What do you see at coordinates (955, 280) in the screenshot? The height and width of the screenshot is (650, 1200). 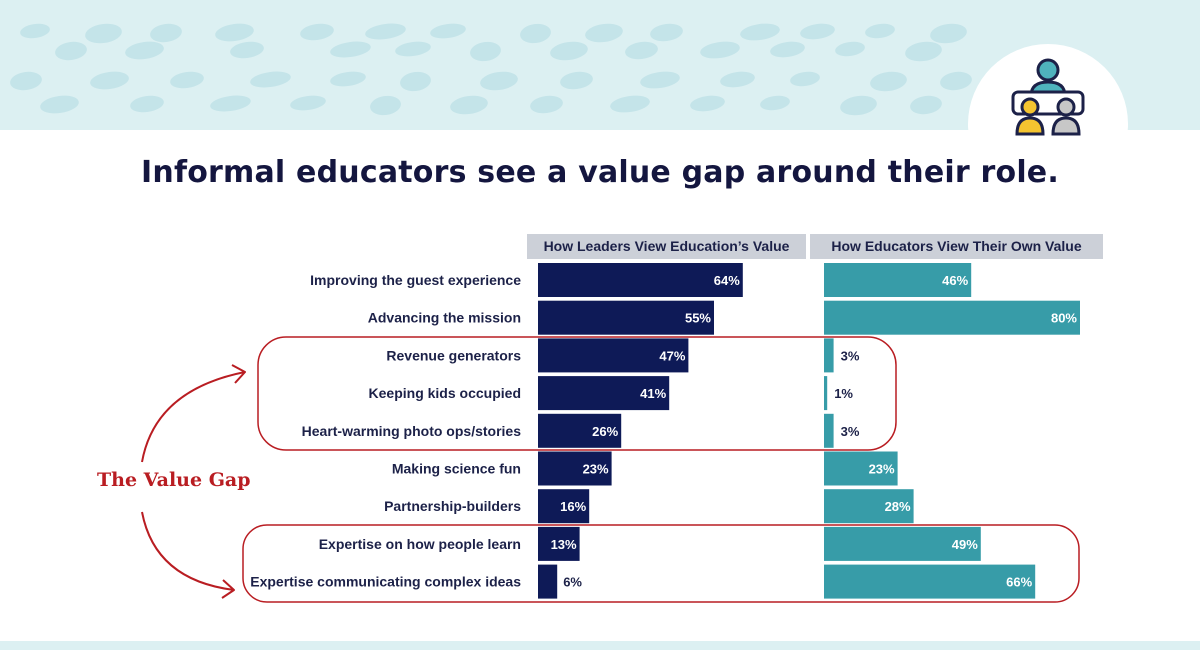 I see `educators-value-label: 46%` at bounding box center [955, 280].